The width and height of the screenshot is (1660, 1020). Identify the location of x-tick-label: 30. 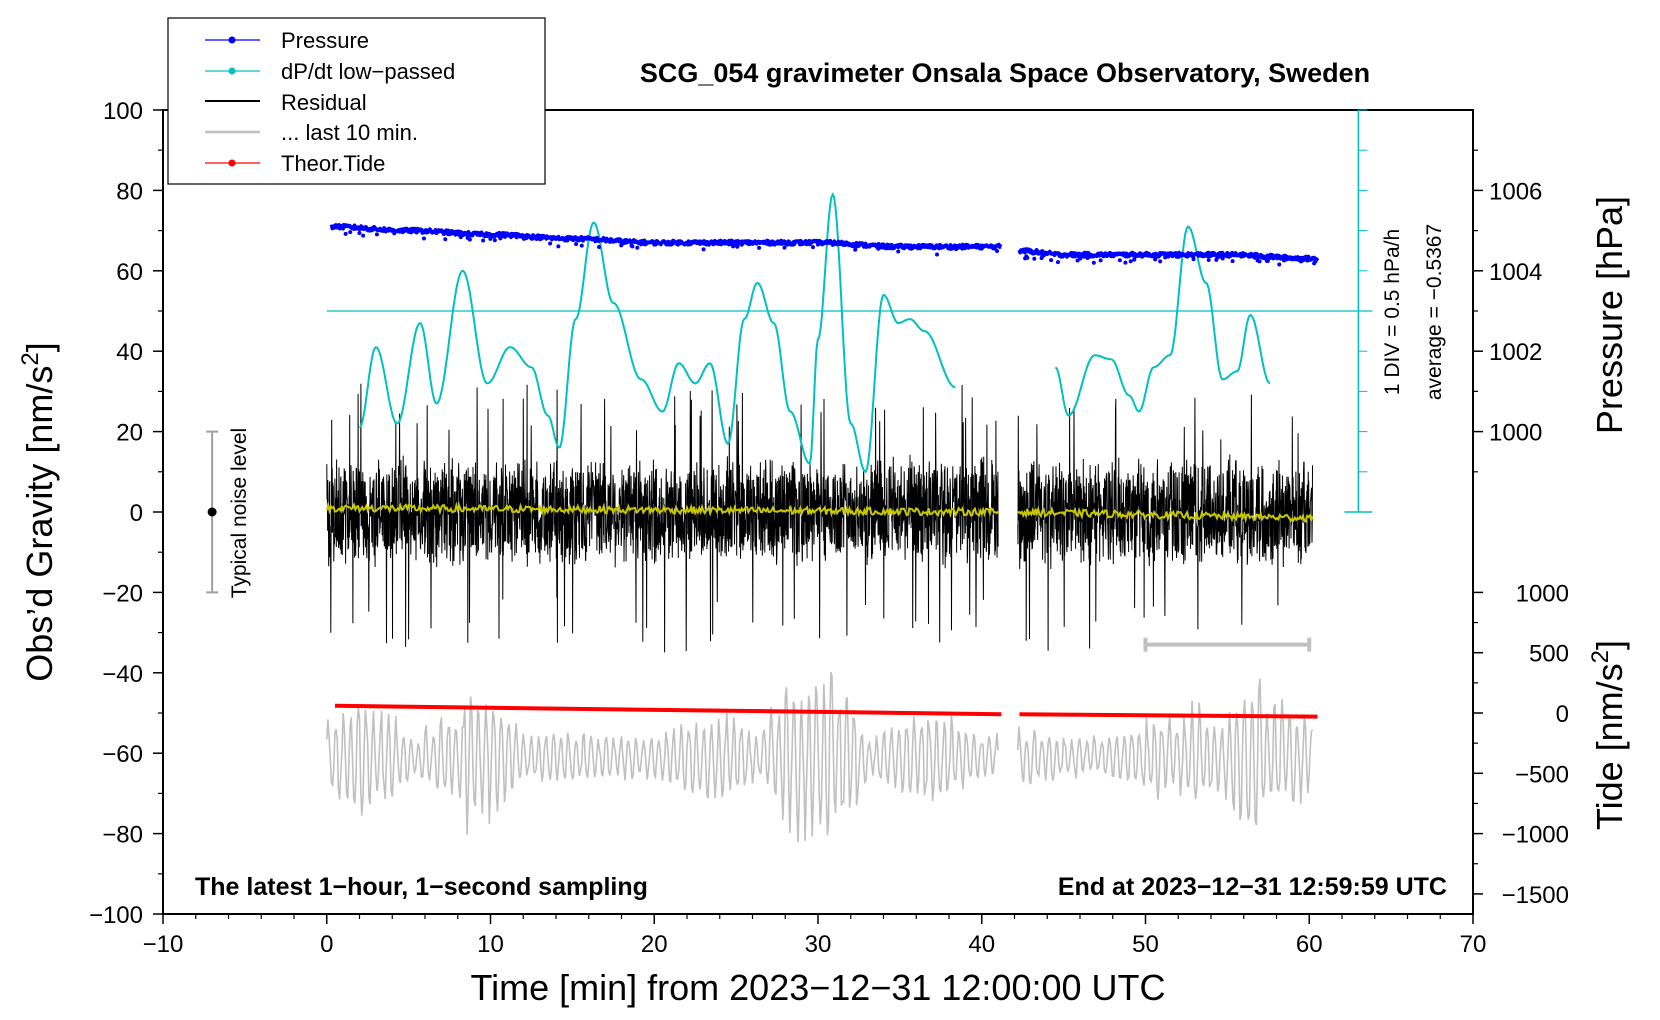
(818, 944).